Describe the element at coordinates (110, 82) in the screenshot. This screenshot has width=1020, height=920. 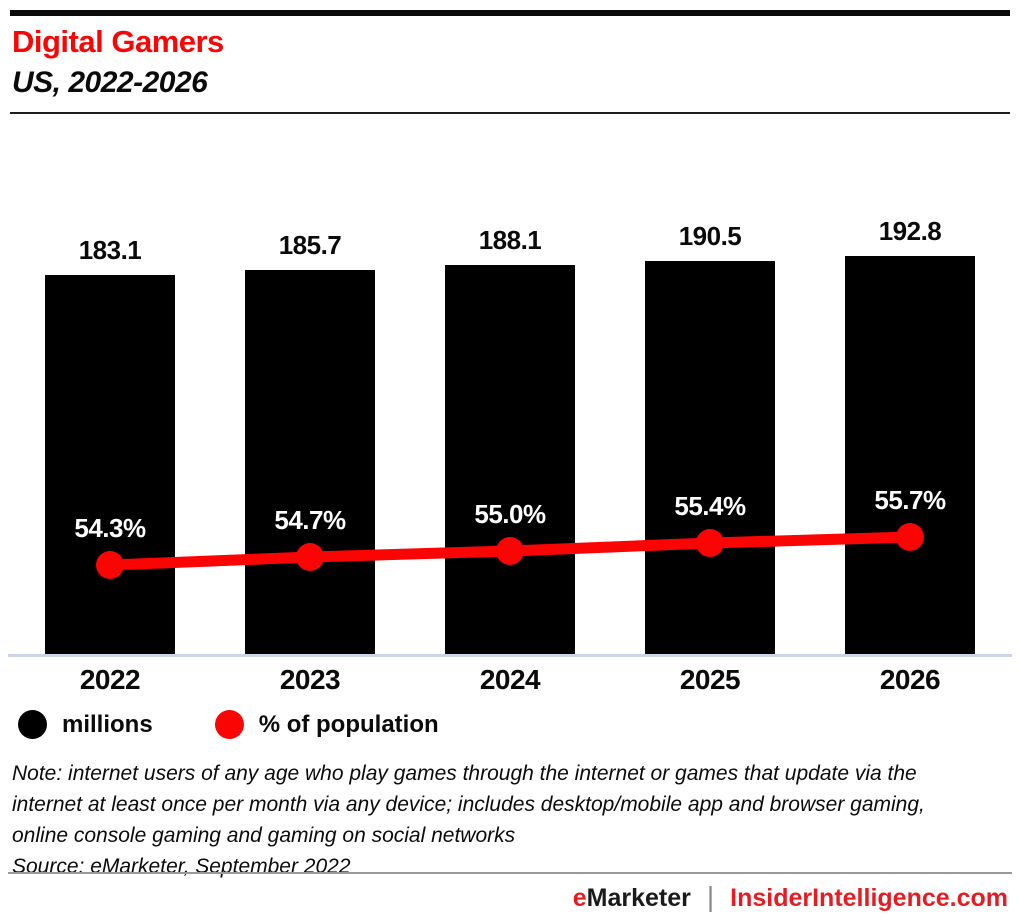
I see `chart-subtitle: US, 2022-2026` at that location.